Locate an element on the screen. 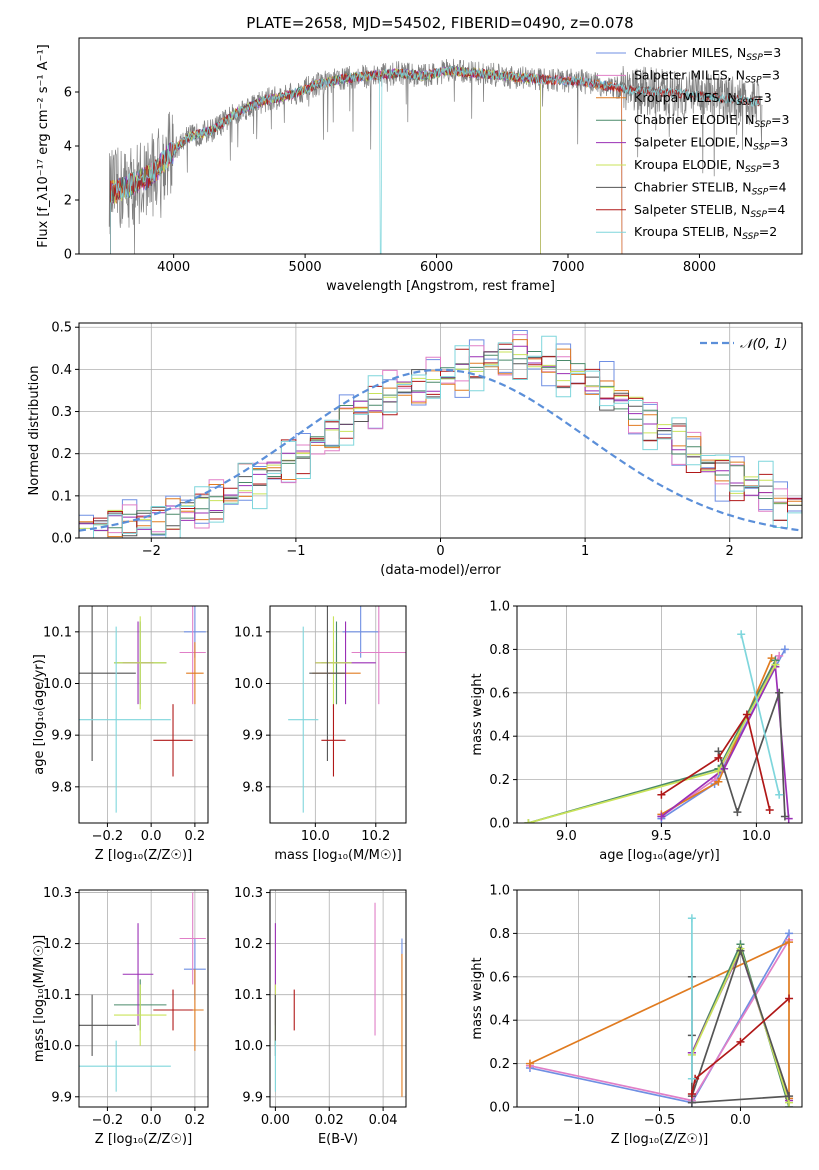 The width and height of the screenshot is (819, 1170). weight-line-chabrier-stelib is located at coordinates (751, 754).